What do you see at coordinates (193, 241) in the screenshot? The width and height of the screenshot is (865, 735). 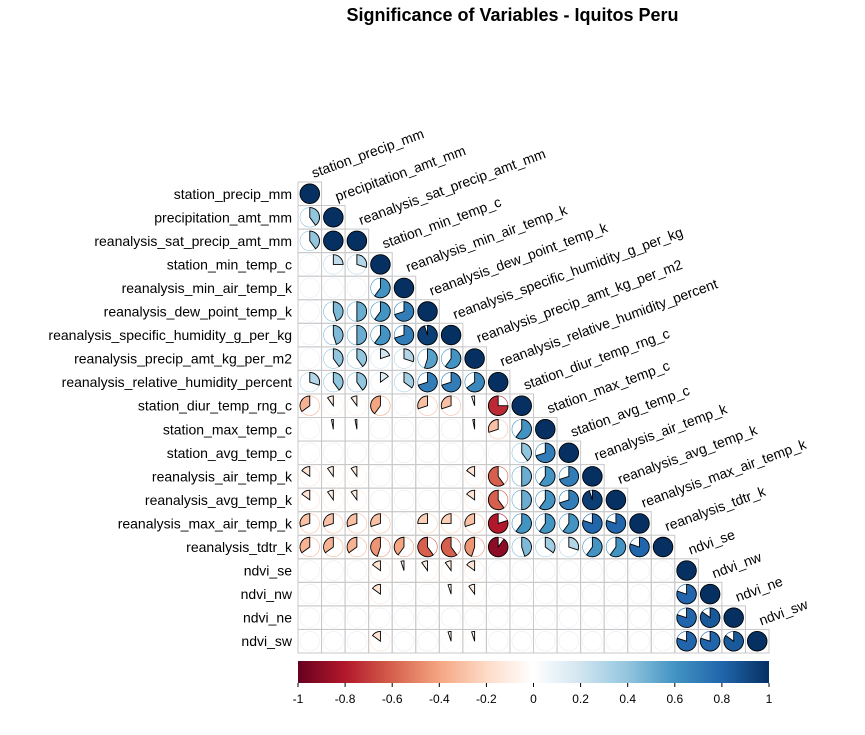 I see `row-label: reanalysis_sat_precip_amt_mm` at bounding box center [193, 241].